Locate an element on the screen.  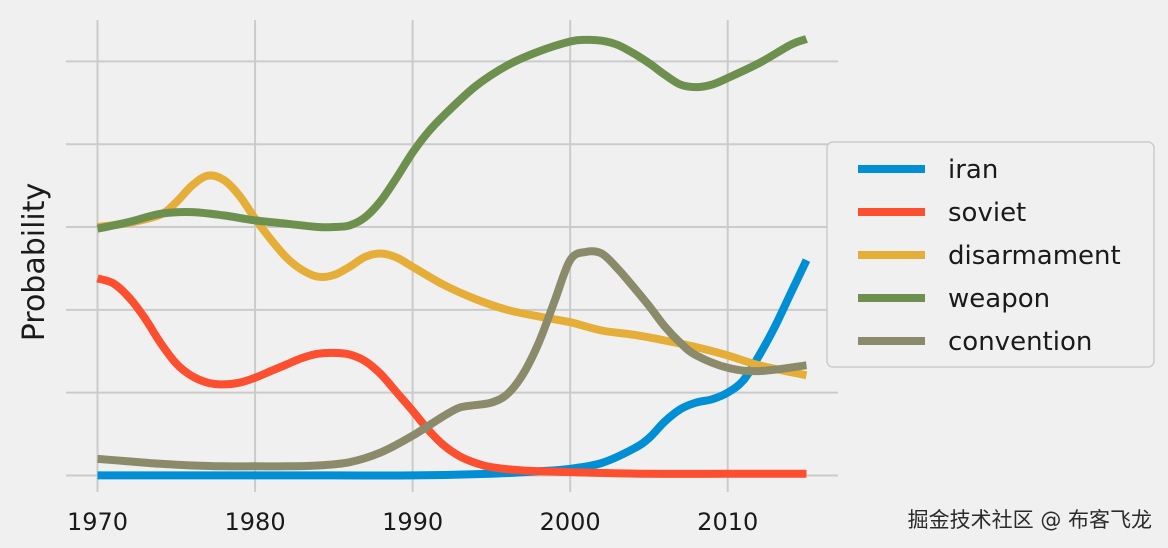
x-tick-label: 1990 is located at coordinates (412, 522).